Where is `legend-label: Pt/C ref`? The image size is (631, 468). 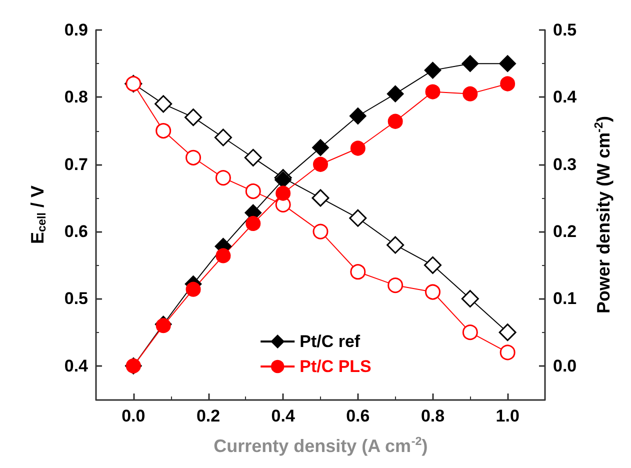
legend-label: Pt/C ref is located at coordinates (330, 341).